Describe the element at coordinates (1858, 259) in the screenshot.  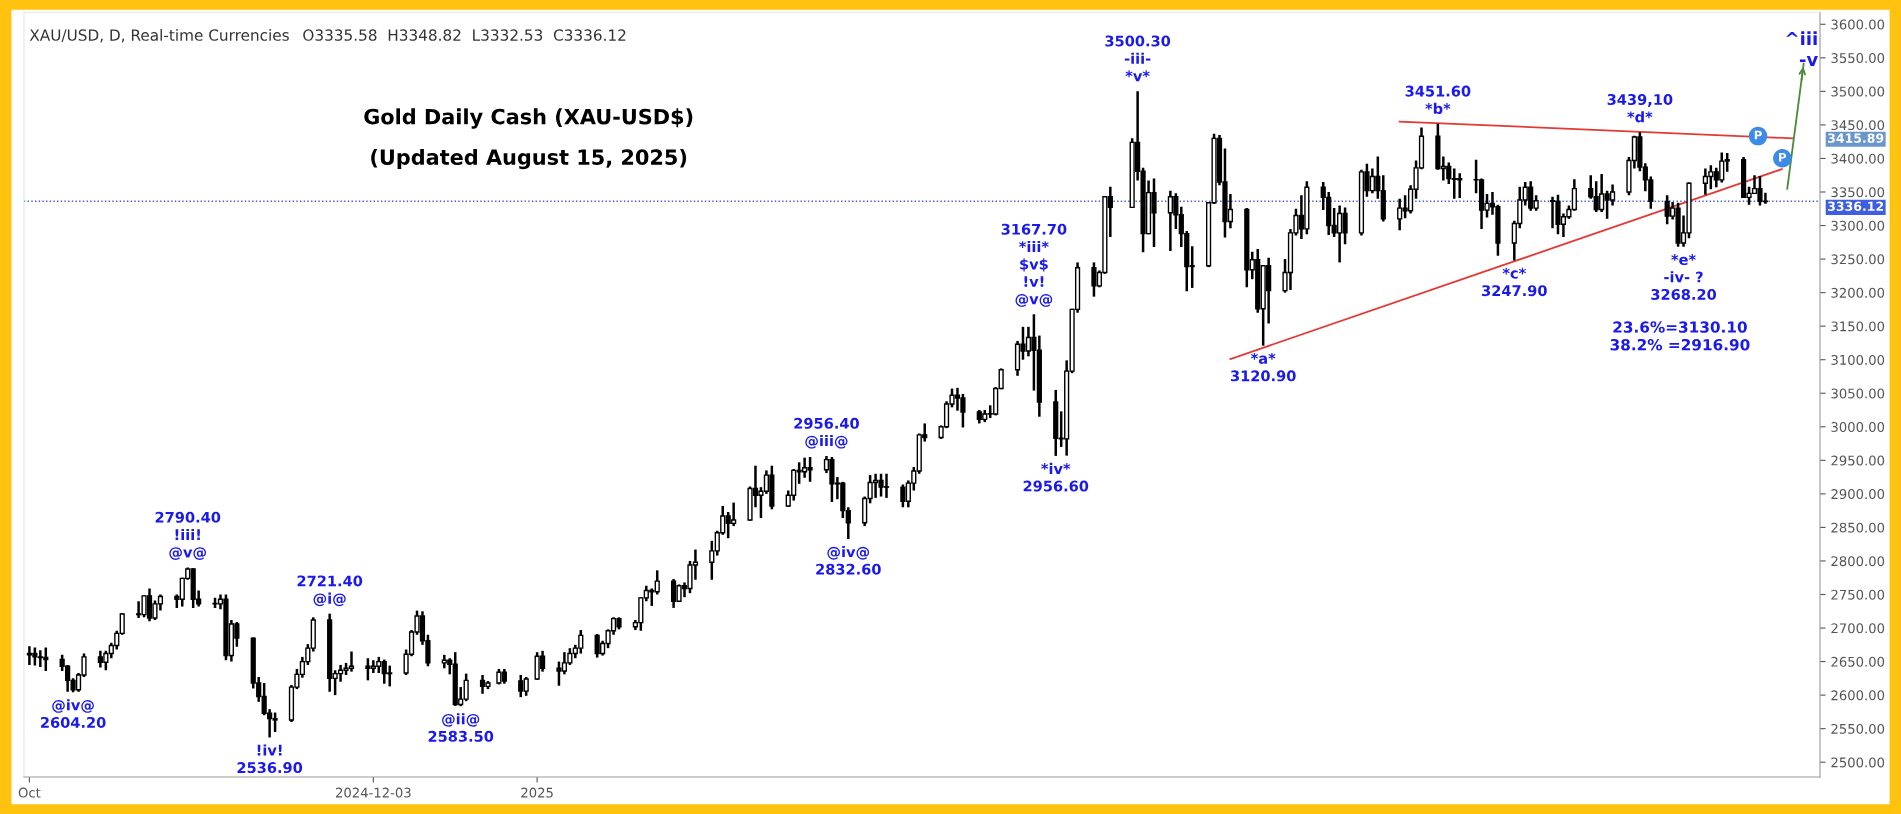
I see `y-tick-label: 3250.00` at that location.